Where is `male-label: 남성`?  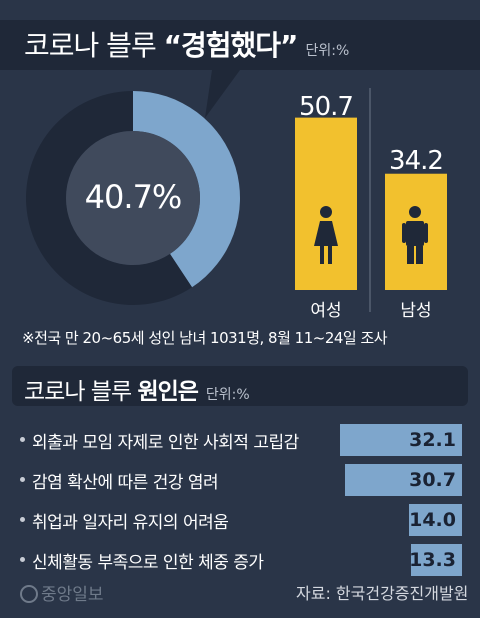 male-label: 남성 is located at coordinates (416, 311).